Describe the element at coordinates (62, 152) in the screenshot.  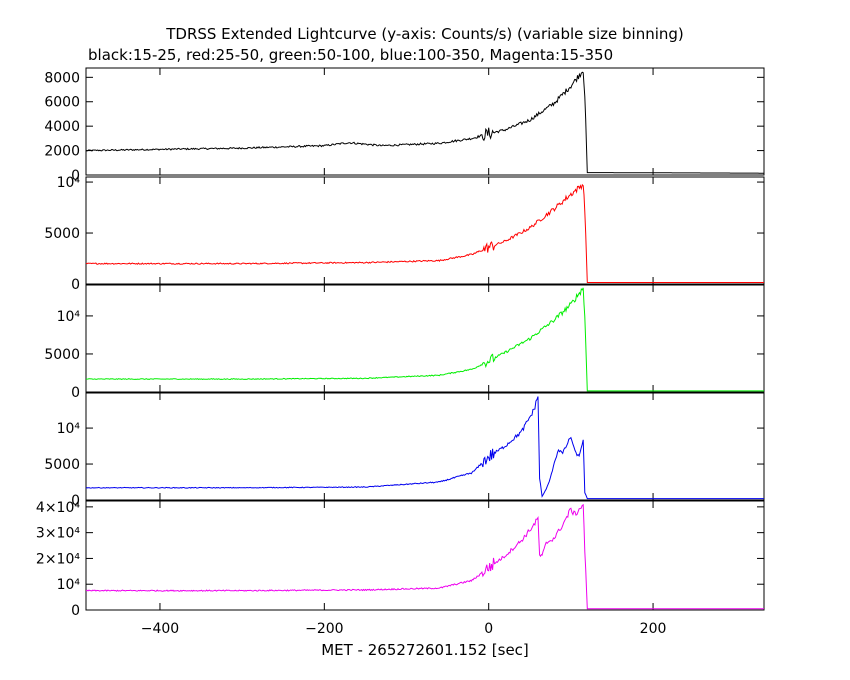
I see `y-tick-label: 2000` at that location.